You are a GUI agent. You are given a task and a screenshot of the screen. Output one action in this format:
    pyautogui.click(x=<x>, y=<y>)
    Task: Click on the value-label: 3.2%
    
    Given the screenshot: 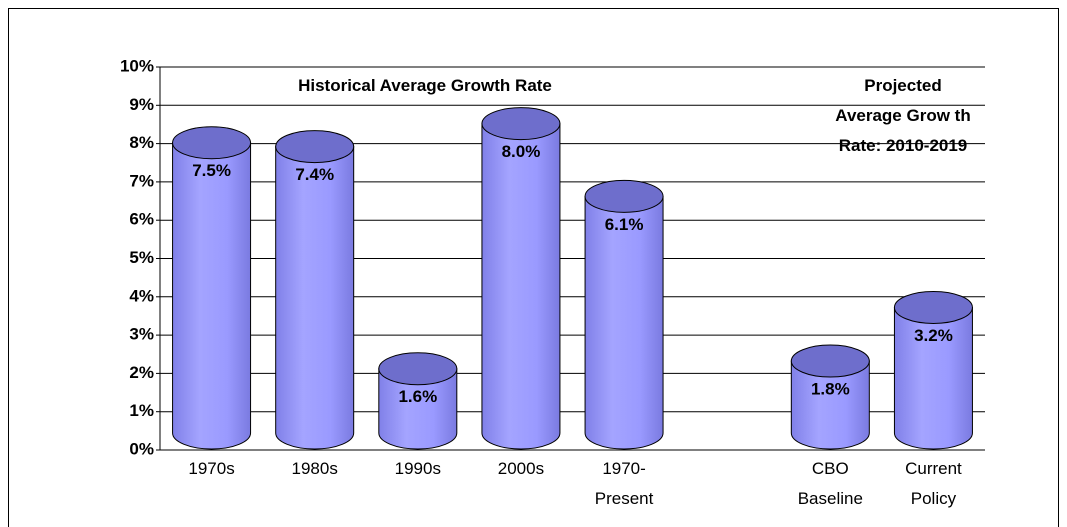 What is the action you would take?
    pyautogui.click(x=933, y=335)
    